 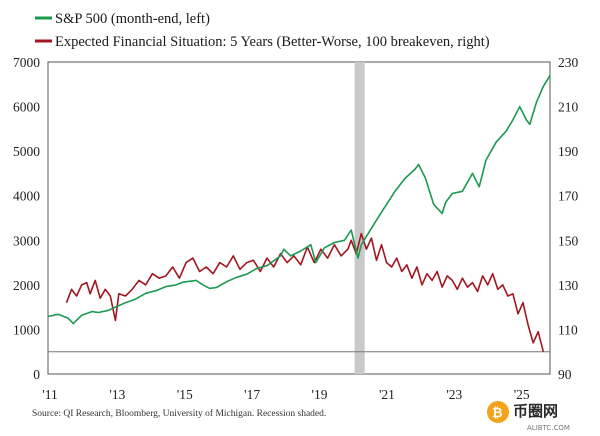 What do you see at coordinates (26, 62) in the screenshot?
I see `left-tick-label: 7000` at bounding box center [26, 62].